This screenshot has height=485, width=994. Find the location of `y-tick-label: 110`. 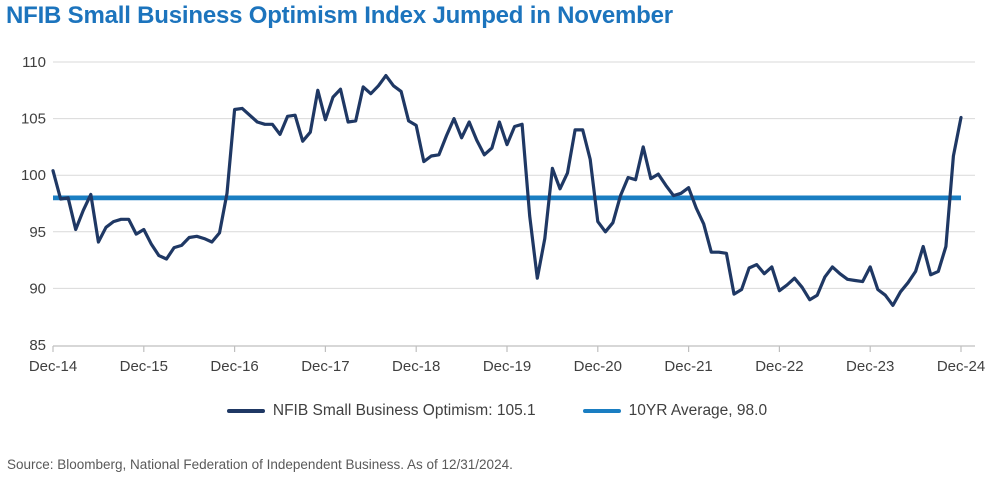

y-tick-label: 110 is located at coordinates (34, 62).